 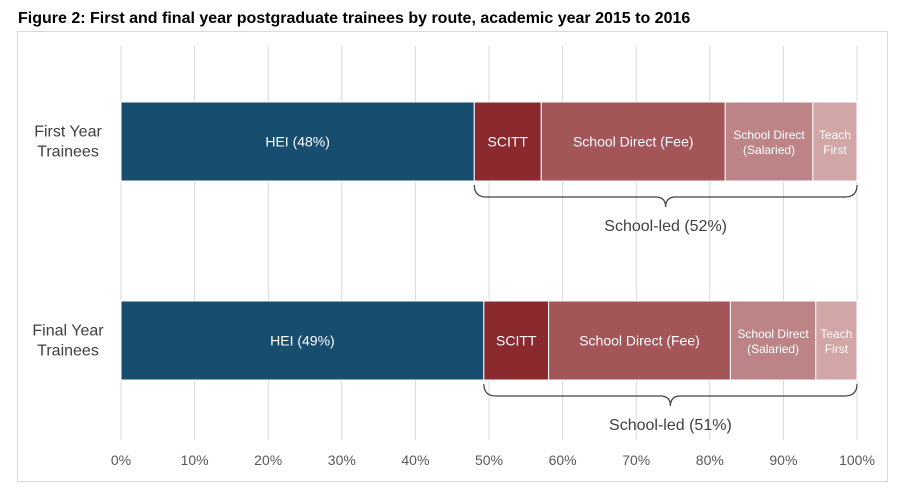 I want to click on x-tick-label: 0%, so click(x=121, y=460).